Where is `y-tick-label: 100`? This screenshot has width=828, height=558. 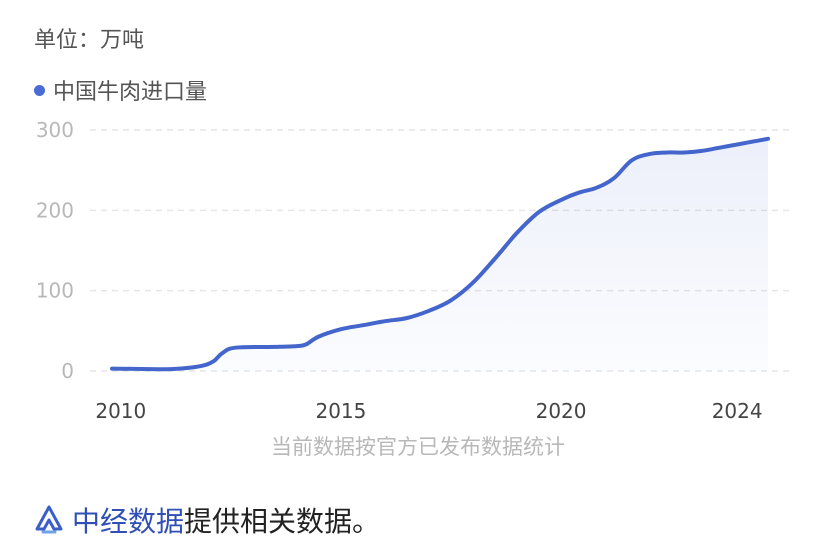 y-tick-label: 100 is located at coordinates (55, 291).